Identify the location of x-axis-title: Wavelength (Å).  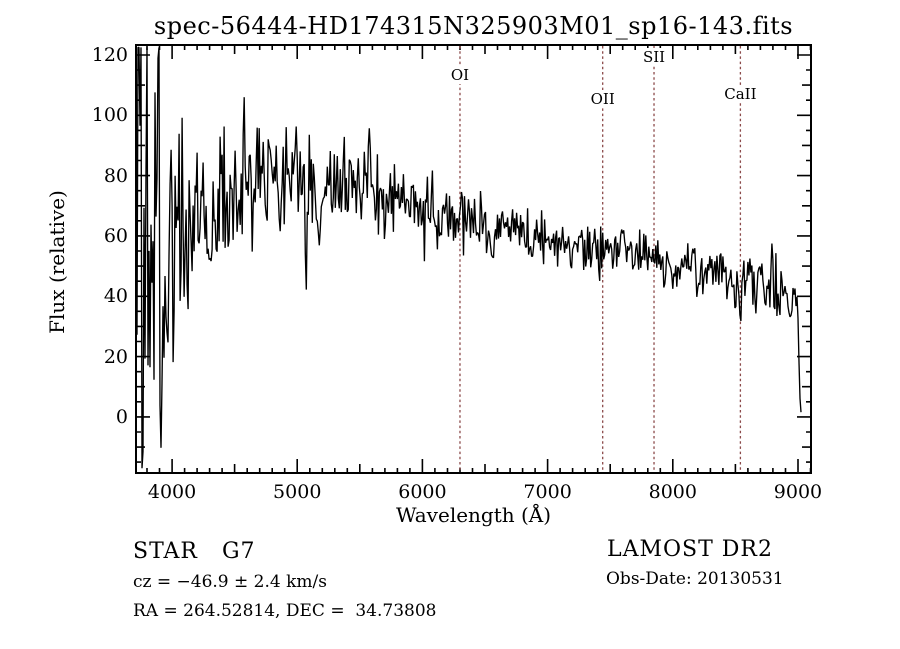
(473, 515).